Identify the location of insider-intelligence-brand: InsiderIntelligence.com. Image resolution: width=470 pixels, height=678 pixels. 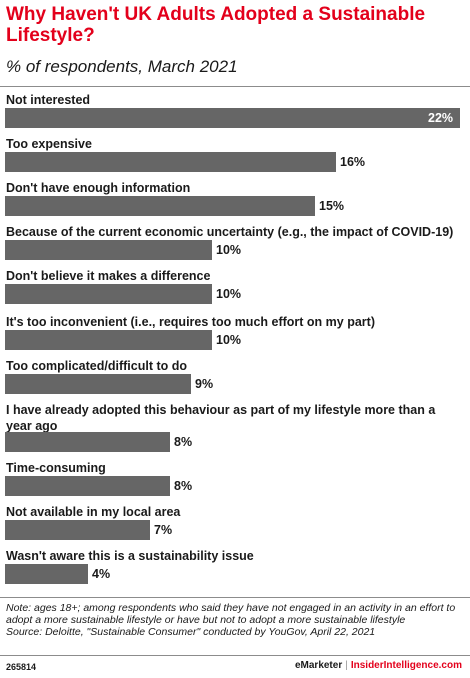
(406, 665).